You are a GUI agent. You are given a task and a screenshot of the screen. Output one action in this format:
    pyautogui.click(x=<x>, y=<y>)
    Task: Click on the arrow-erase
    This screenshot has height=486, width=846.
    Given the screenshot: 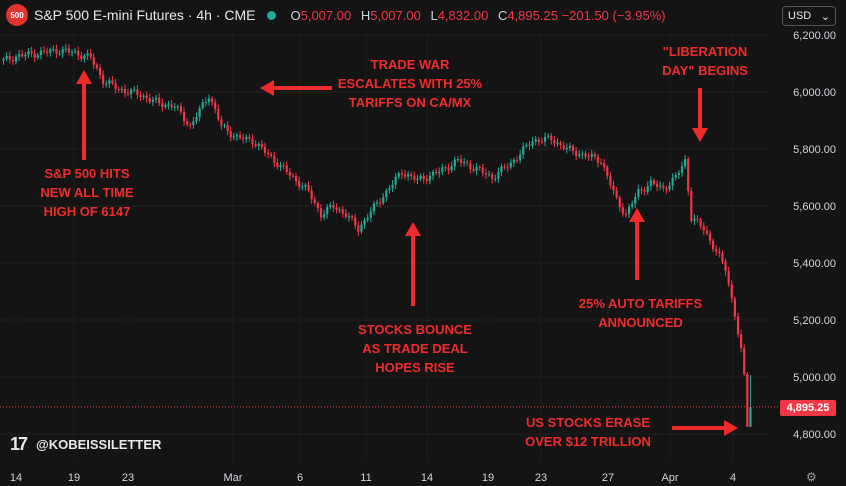 What is the action you would take?
    pyautogui.click(x=705, y=428)
    